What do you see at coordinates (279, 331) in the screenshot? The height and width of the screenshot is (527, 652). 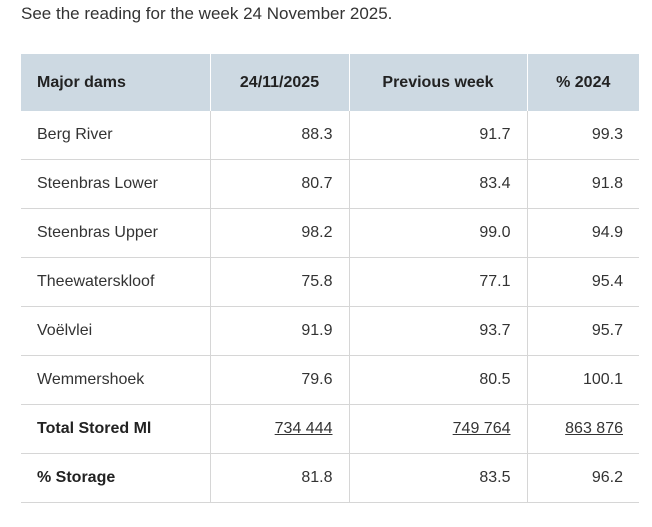 I see `table-cell: 91.9` at bounding box center [279, 331].